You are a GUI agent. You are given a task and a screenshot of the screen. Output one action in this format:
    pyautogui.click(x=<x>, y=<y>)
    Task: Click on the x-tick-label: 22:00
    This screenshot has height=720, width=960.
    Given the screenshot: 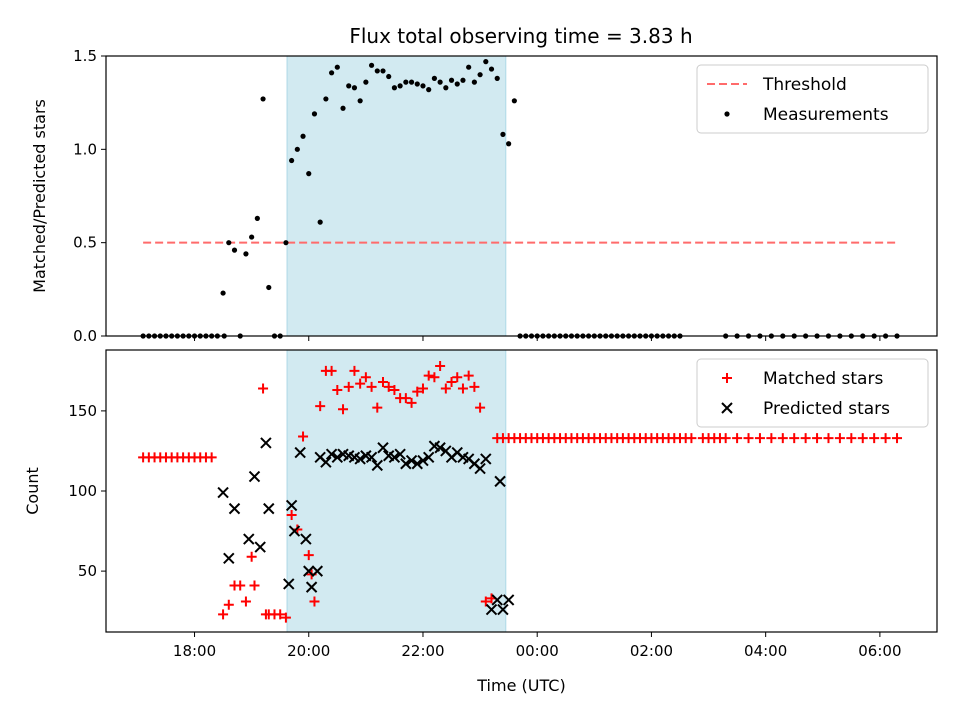 What is the action you would take?
    pyautogui.click(x=422, y=651)
    